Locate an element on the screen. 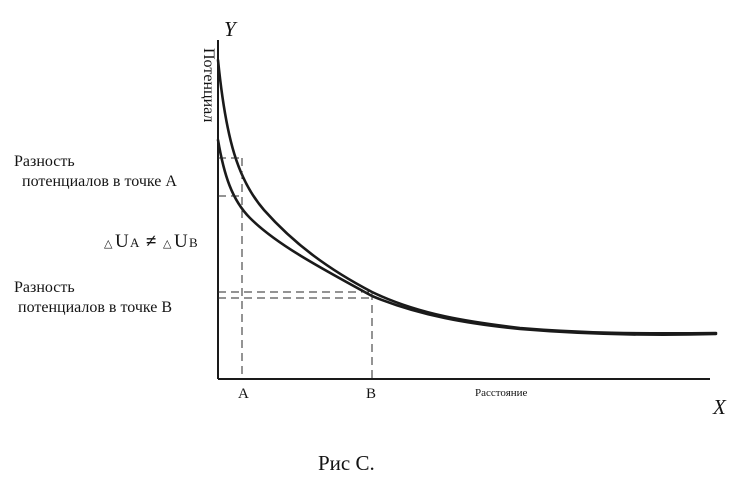  not-equal-symbol: ≠ is located at coordinates (151, 241).